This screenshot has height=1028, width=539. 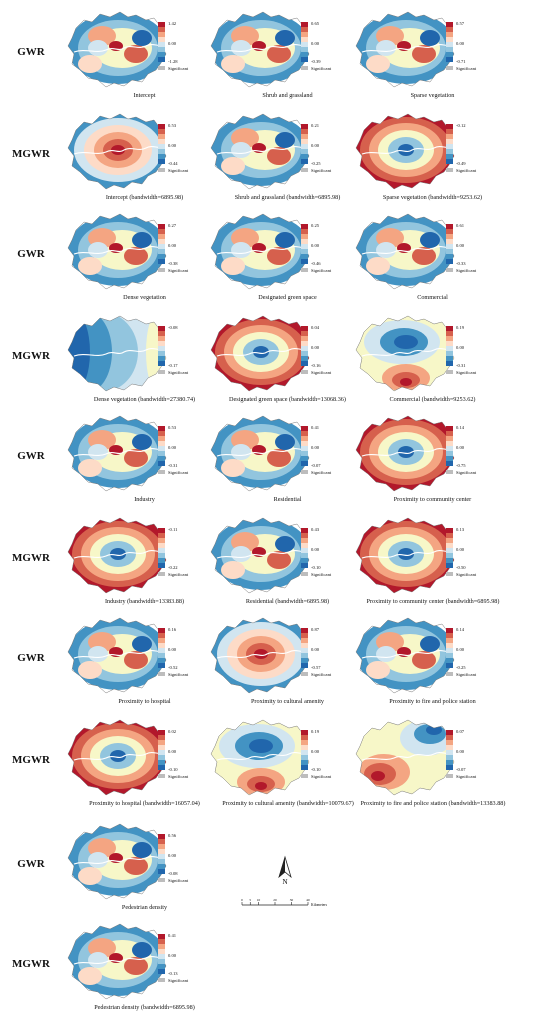 What do you see at coordinates (331, 357) in the screenshot?
I see `color-legend: 0.04 0.00 -0.16 Significant` at bounding box center [331, 357].